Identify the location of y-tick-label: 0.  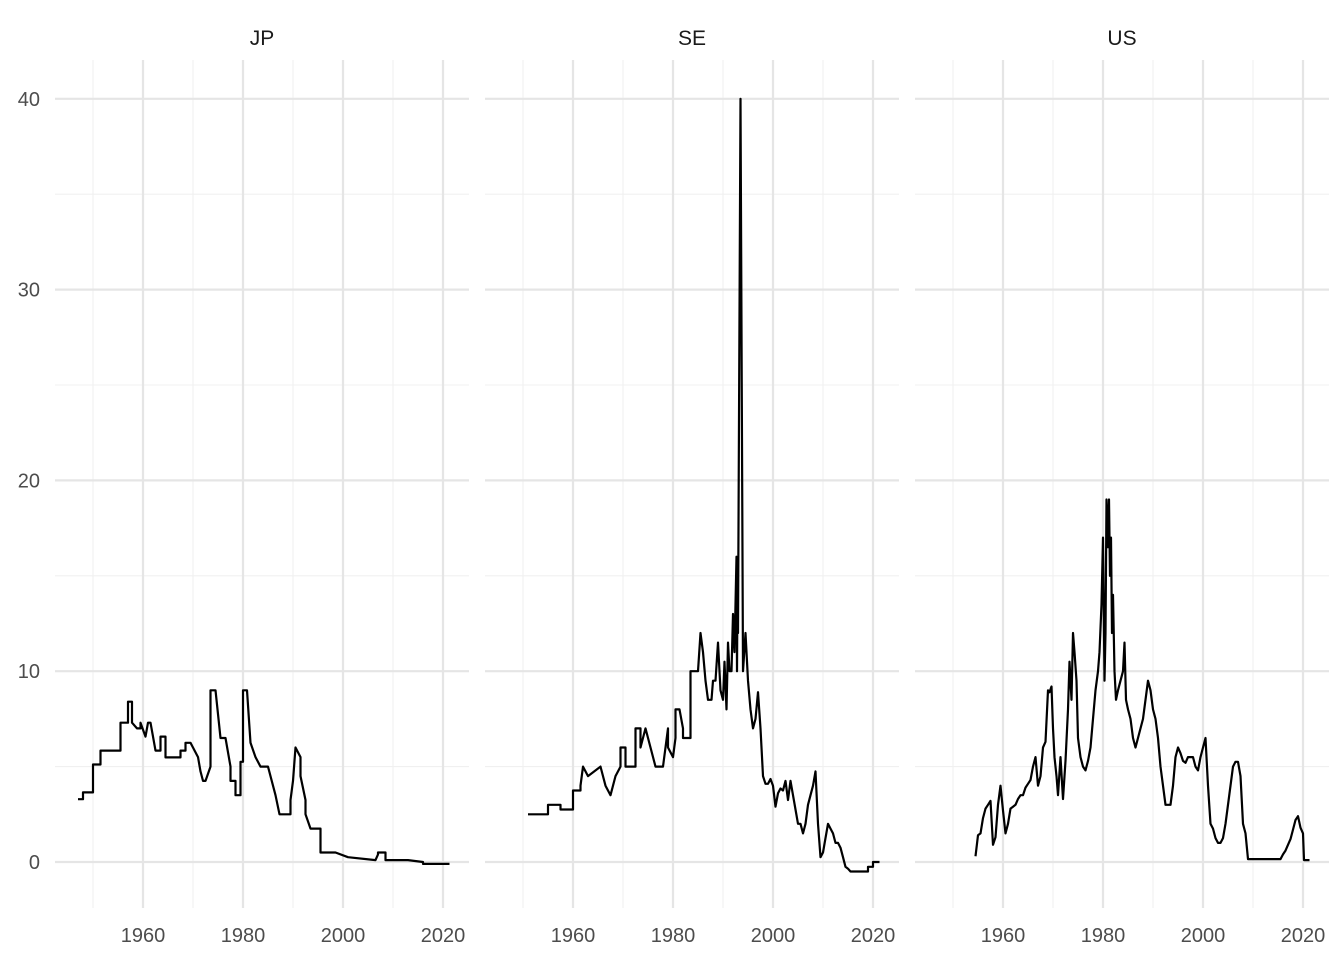
(34, 863).